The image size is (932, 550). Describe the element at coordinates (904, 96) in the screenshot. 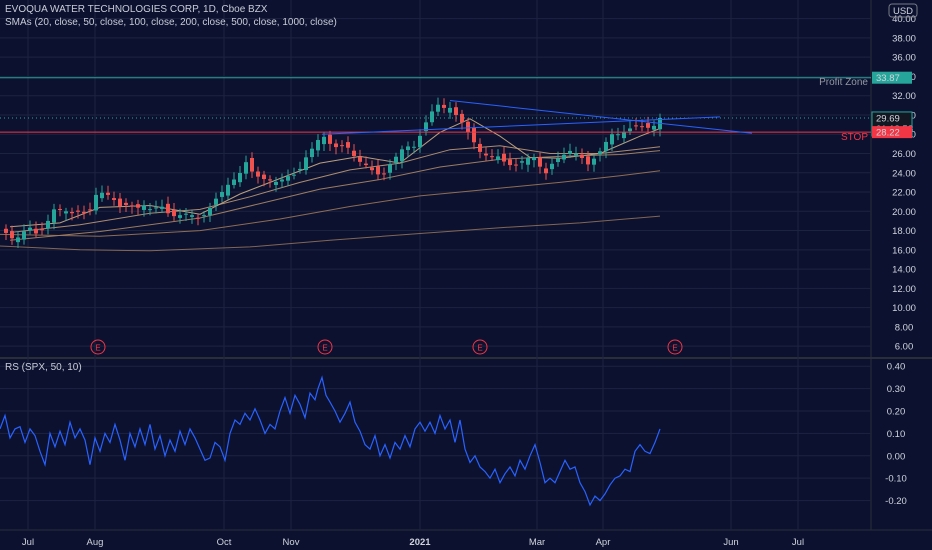

I see `price-tick-label: 32.00` at that location.